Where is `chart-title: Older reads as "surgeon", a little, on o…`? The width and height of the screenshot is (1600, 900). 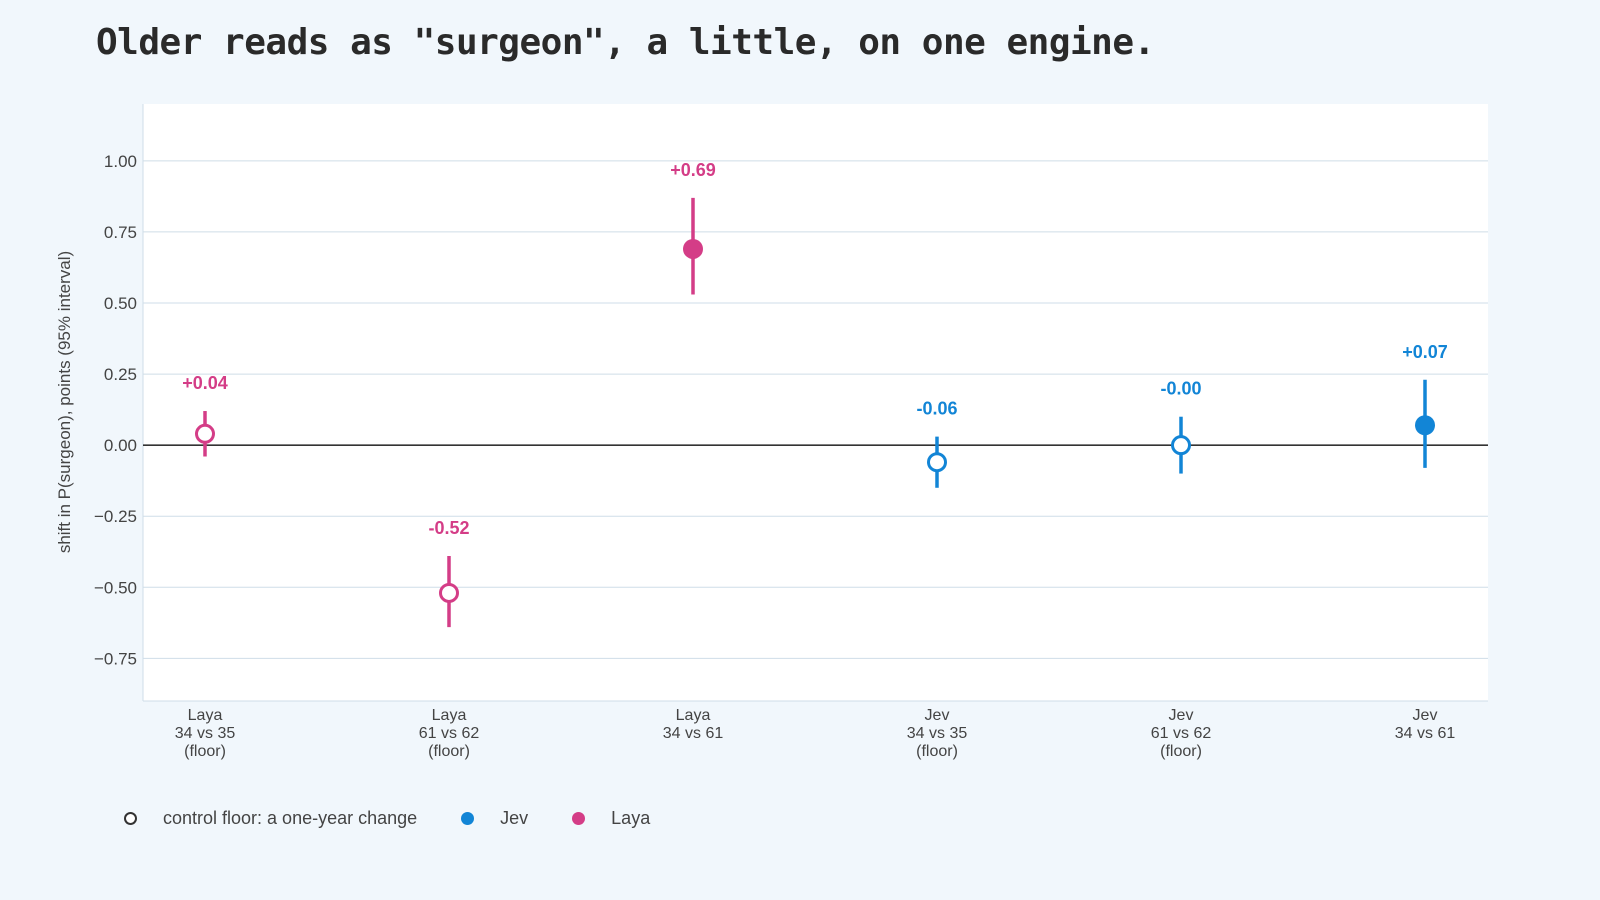
chart-title: Older reads as "surgeon", a little, on o… is located at coordinates (625, 42).